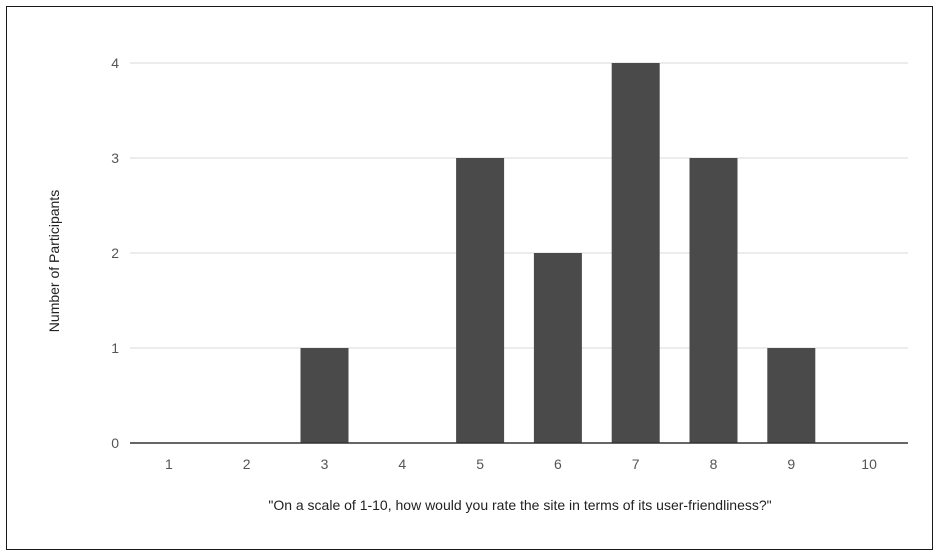 The width and height of the screenshot is (941, 558). What do you see at coordinates (54, 261) in the screenshot?
I see `y-axis-title: Number of Participants` at bounding box center [54, 261].